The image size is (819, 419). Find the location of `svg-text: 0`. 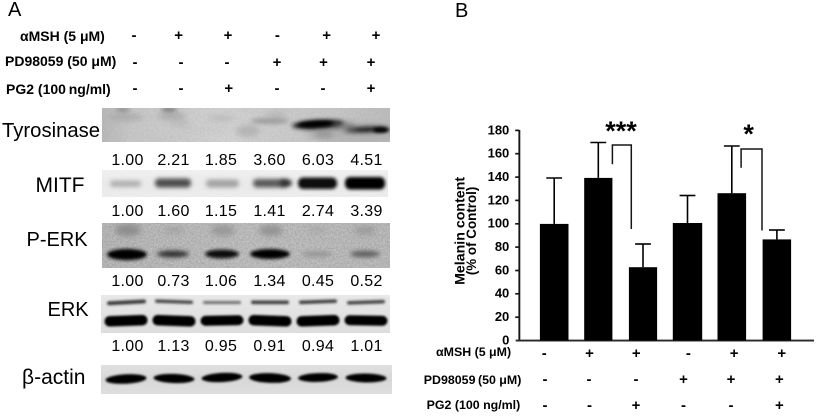

svg-text: 0 is located at coordinates (505, 338).